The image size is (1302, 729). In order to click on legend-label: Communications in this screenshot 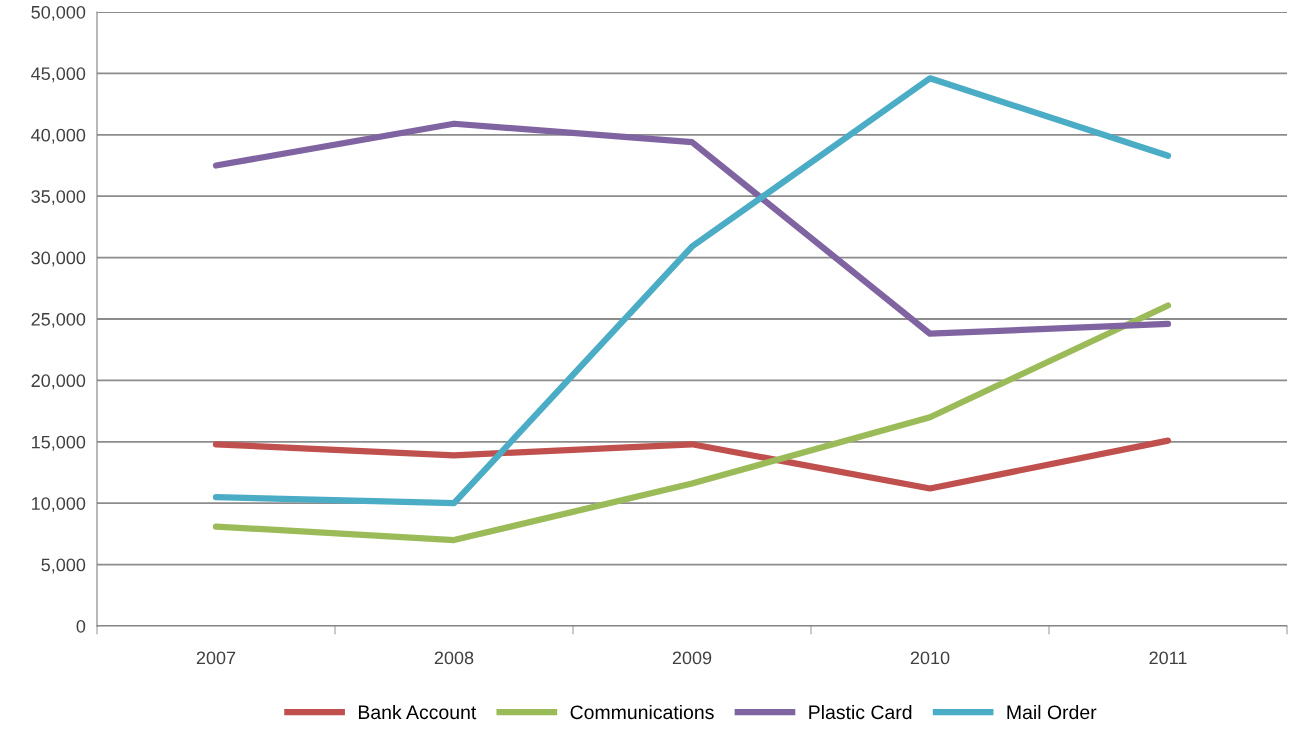, I will do `click(642, 712)`.